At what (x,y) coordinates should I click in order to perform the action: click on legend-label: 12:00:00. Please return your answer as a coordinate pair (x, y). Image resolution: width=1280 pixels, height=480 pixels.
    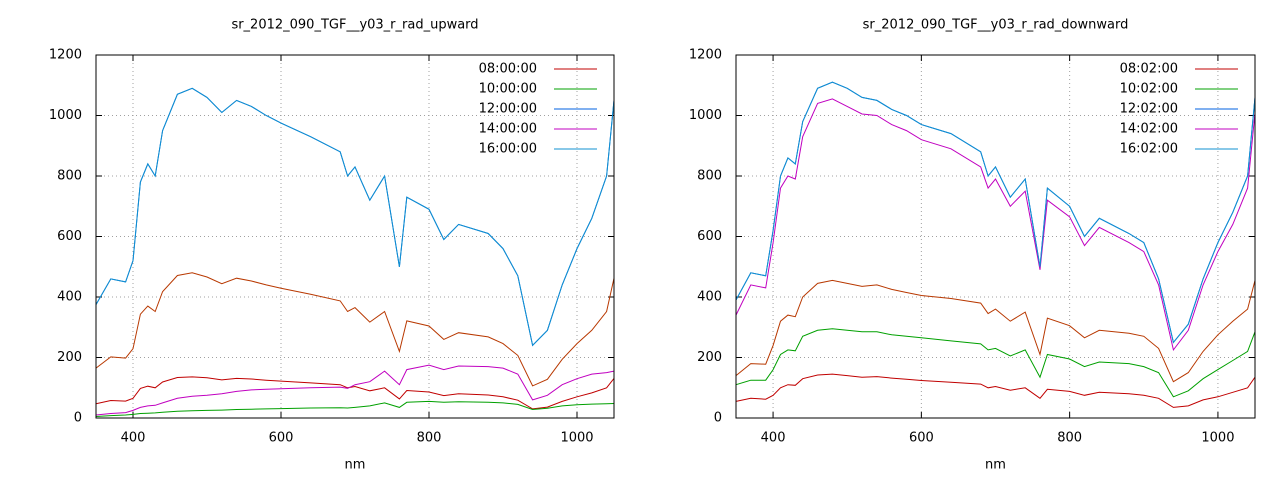
    Looking at the image, I should click on (508, 109).